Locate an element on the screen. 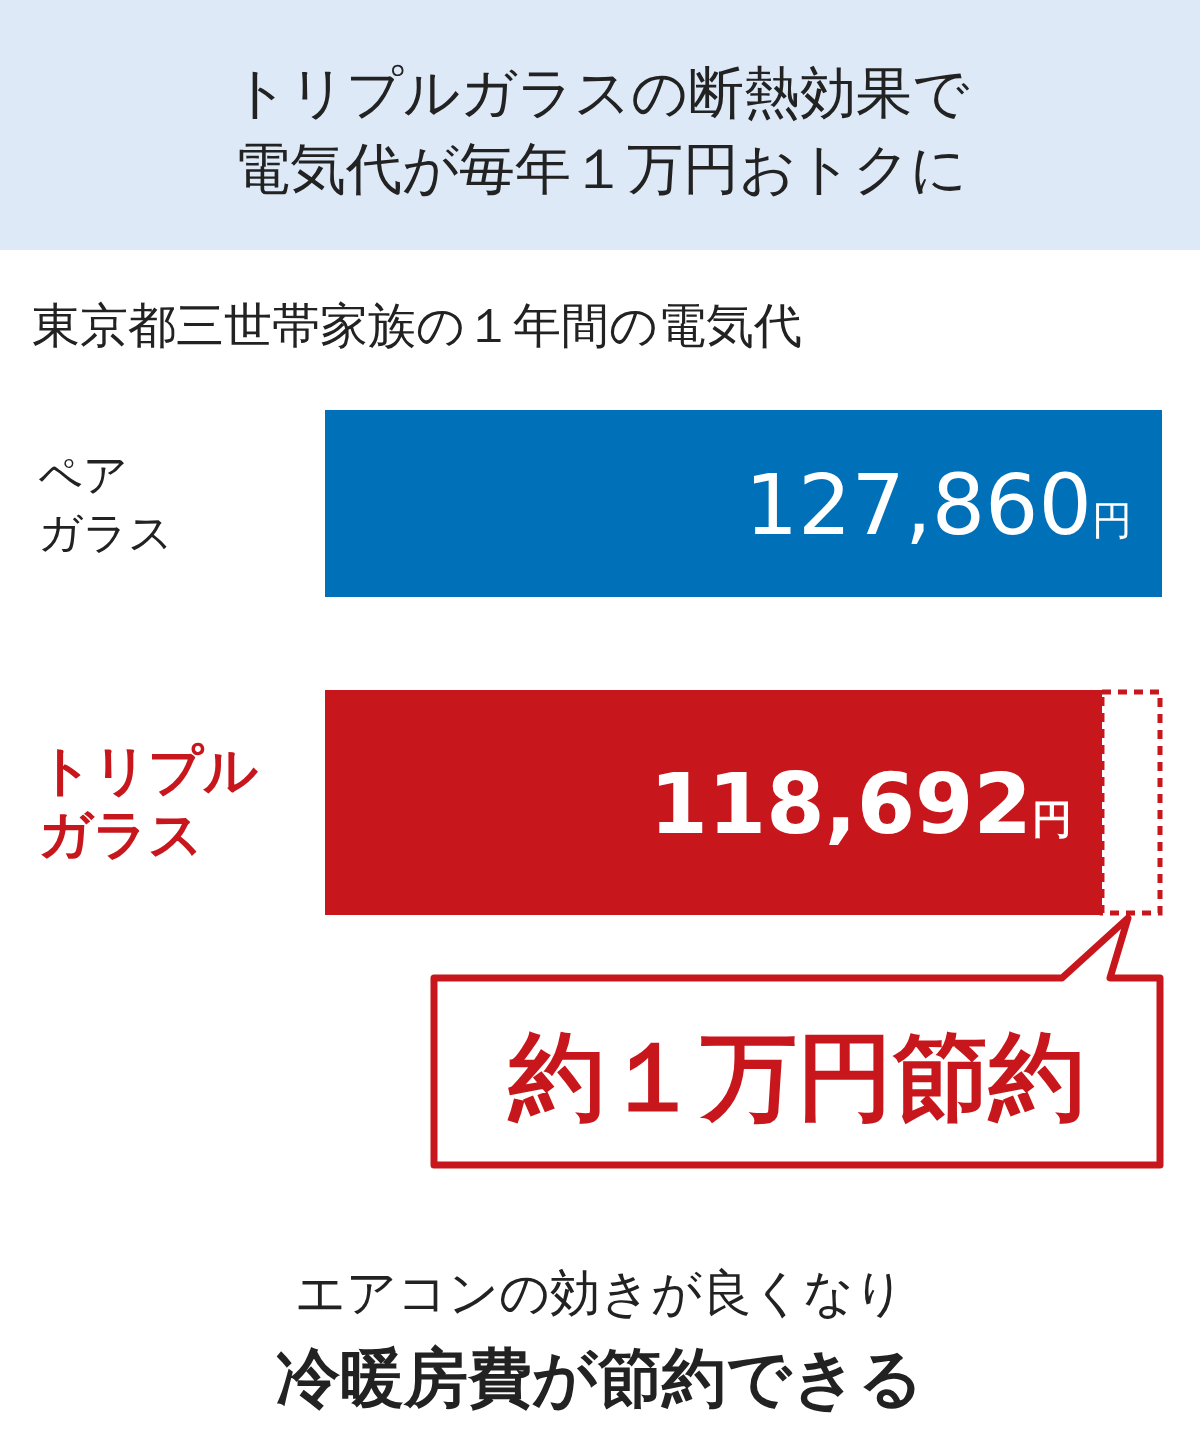 The image size is (1200, 1450). annotation: 約１万円節約 is located at coordinates (797, 1077).